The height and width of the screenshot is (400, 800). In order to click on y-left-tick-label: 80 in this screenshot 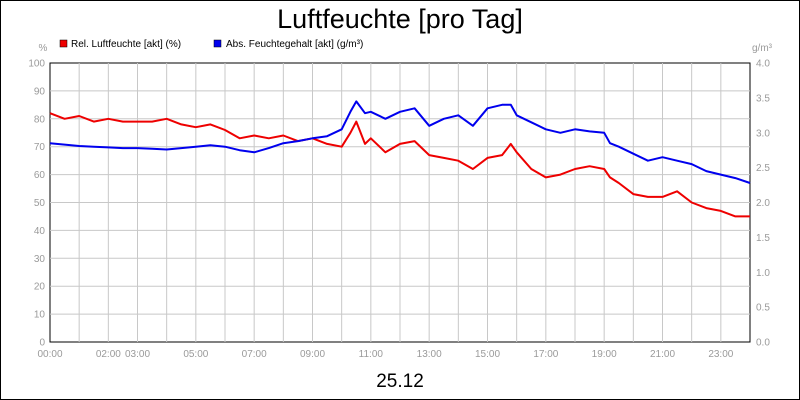, I will do `click(40, 119)`.